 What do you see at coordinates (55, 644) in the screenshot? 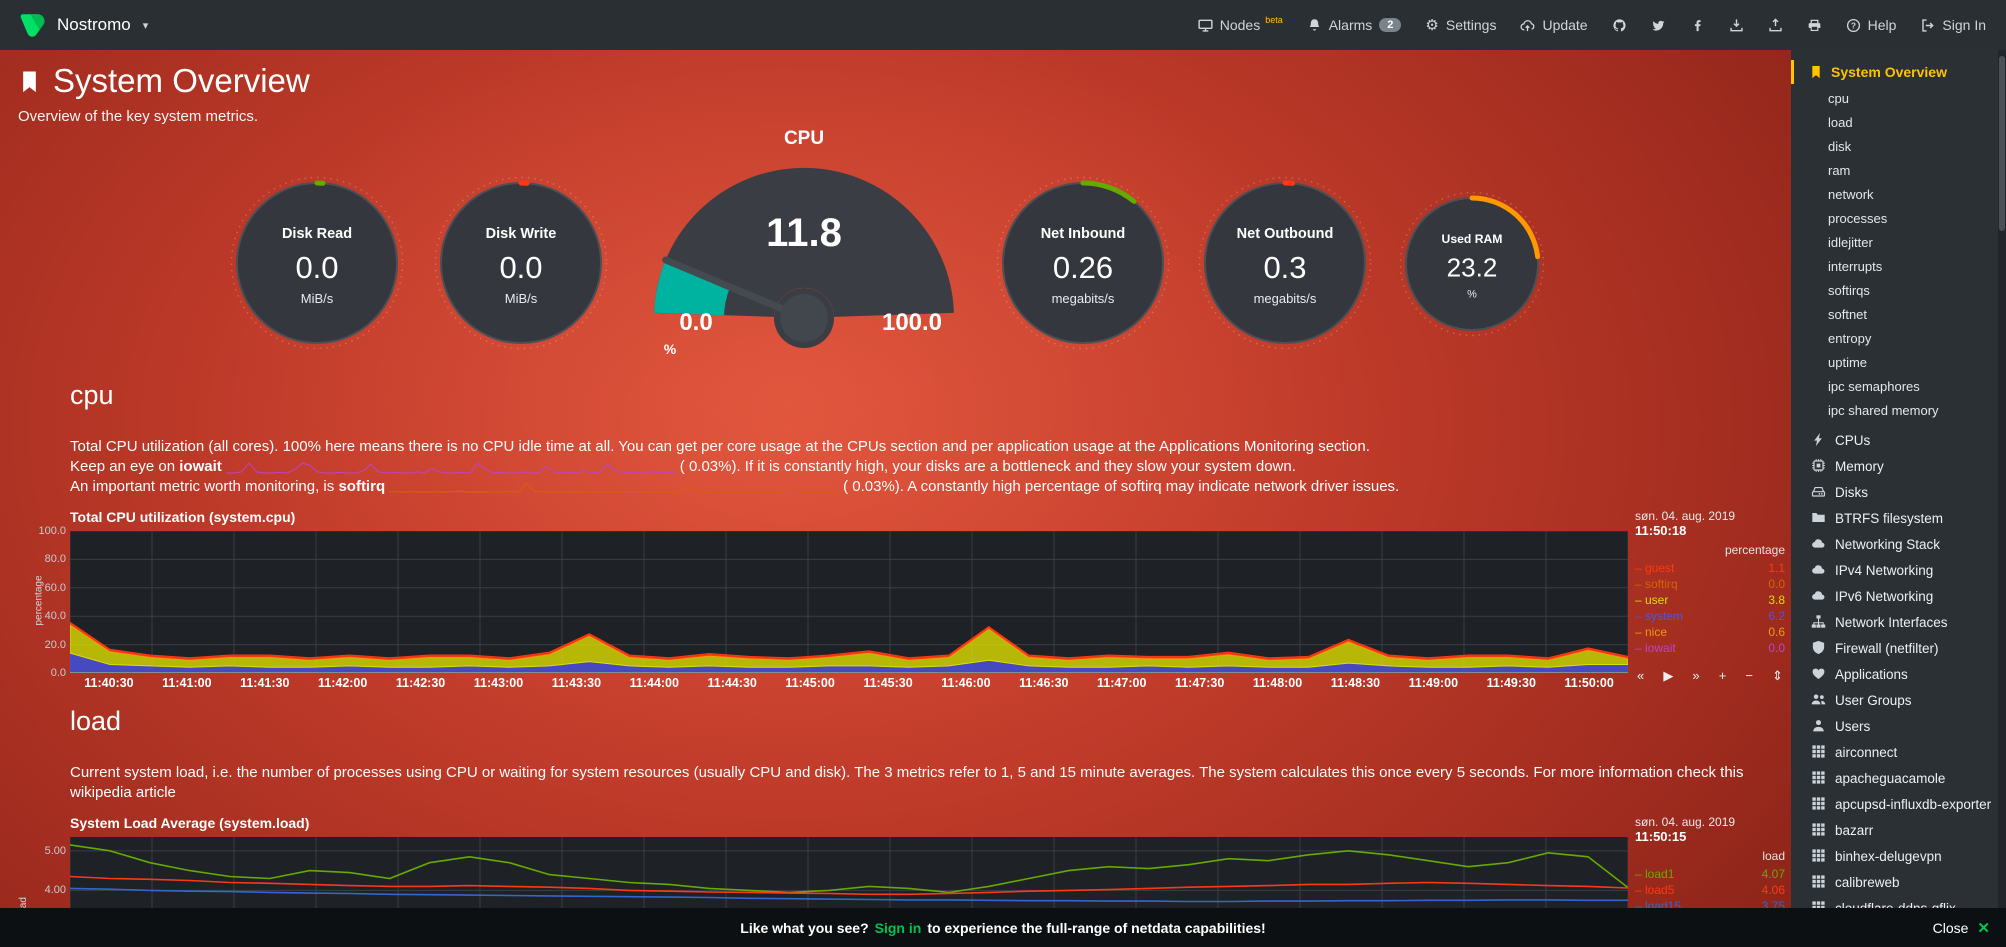
I see `y-tick-label: 20.0` at bounding box center [55, 644].